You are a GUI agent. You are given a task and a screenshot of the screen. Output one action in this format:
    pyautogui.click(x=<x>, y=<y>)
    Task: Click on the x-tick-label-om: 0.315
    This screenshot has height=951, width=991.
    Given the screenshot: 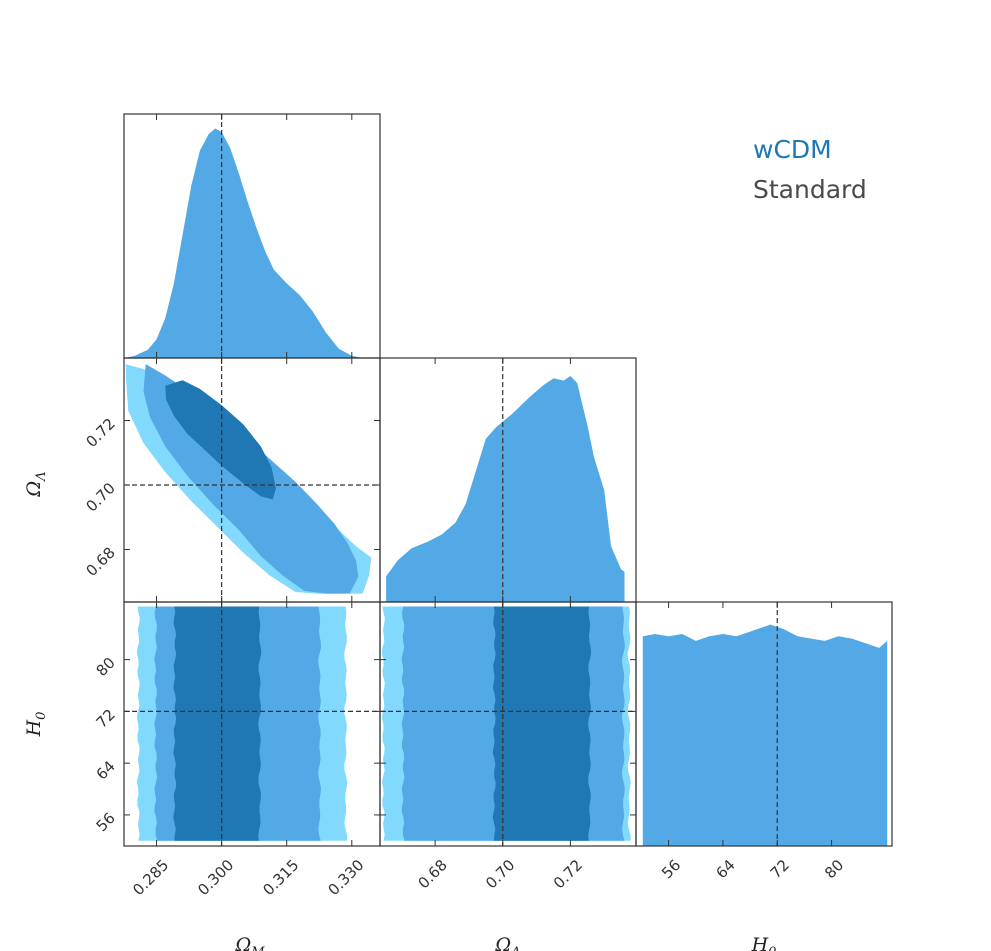 What is the action you would take?
    pyautogui.click(x=280, y=877)
    